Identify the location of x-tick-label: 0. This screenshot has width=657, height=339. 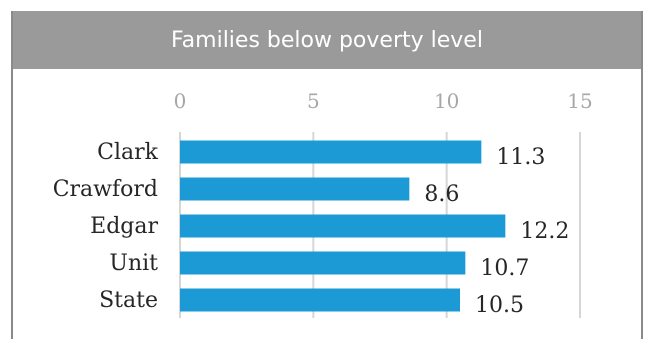
(180, 101).